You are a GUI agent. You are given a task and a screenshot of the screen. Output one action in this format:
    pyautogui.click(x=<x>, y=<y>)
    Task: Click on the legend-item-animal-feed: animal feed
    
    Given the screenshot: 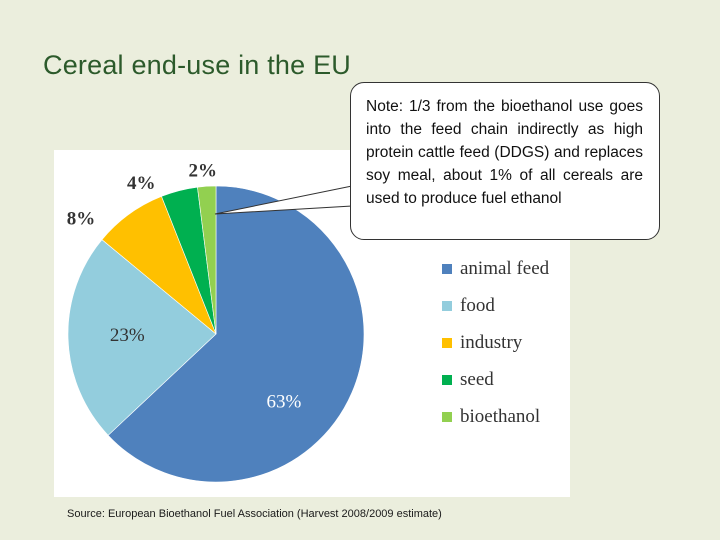 What is the action you would take?
    pyautogui.click(x=495, y=268)
    